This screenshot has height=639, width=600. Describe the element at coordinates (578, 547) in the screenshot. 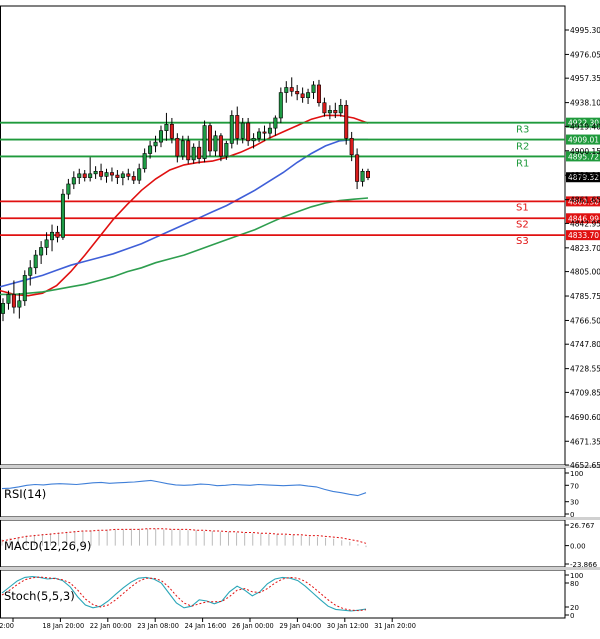

I see `indicator-tick-label: 0.00` at that location.